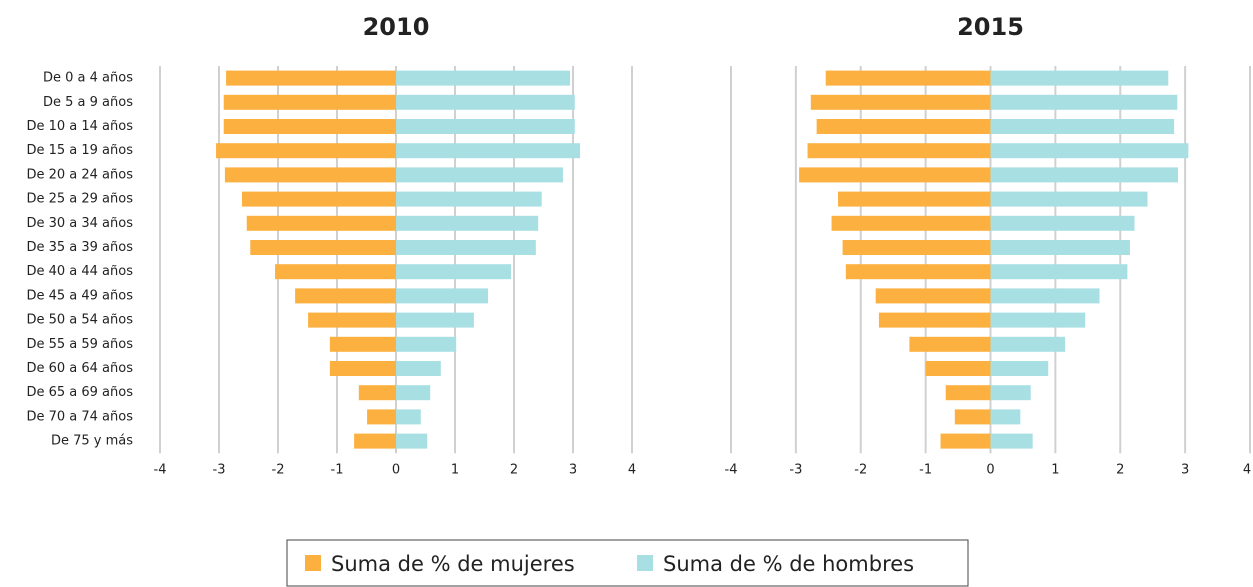 The image size is (1253, 587). What do you see at coordinates (79, 223) in the screenshot?
I see `y-tick-label: De 30 a 34 años` at bounding box center [79, 223].